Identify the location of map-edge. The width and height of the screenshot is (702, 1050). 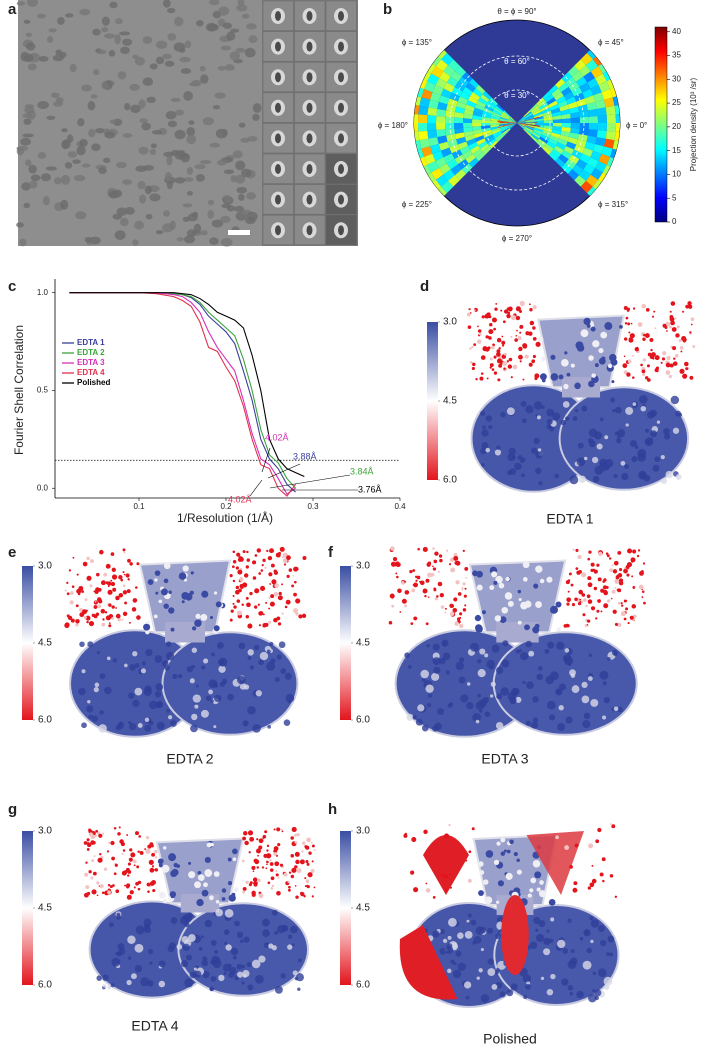
(515, 935).